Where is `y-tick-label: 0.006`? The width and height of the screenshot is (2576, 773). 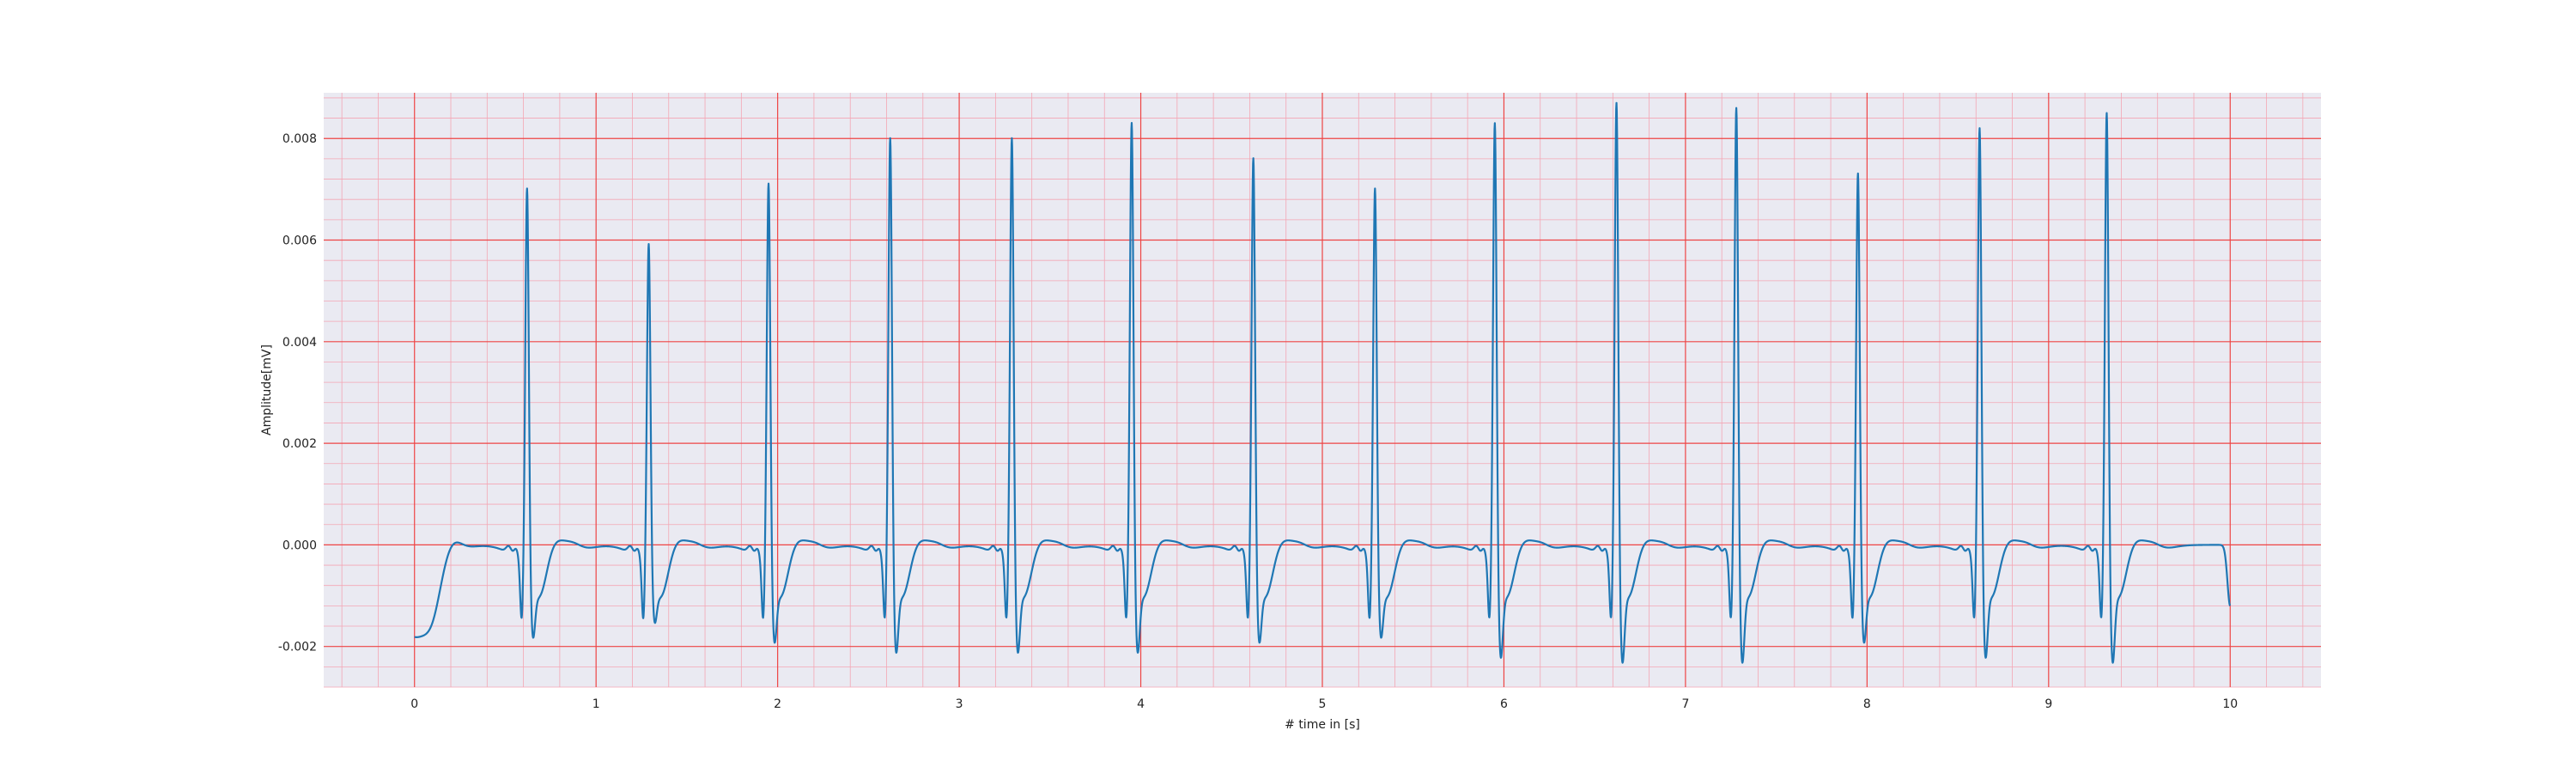 y-tick-label: 0.006 is located at coordinates (300, 241).